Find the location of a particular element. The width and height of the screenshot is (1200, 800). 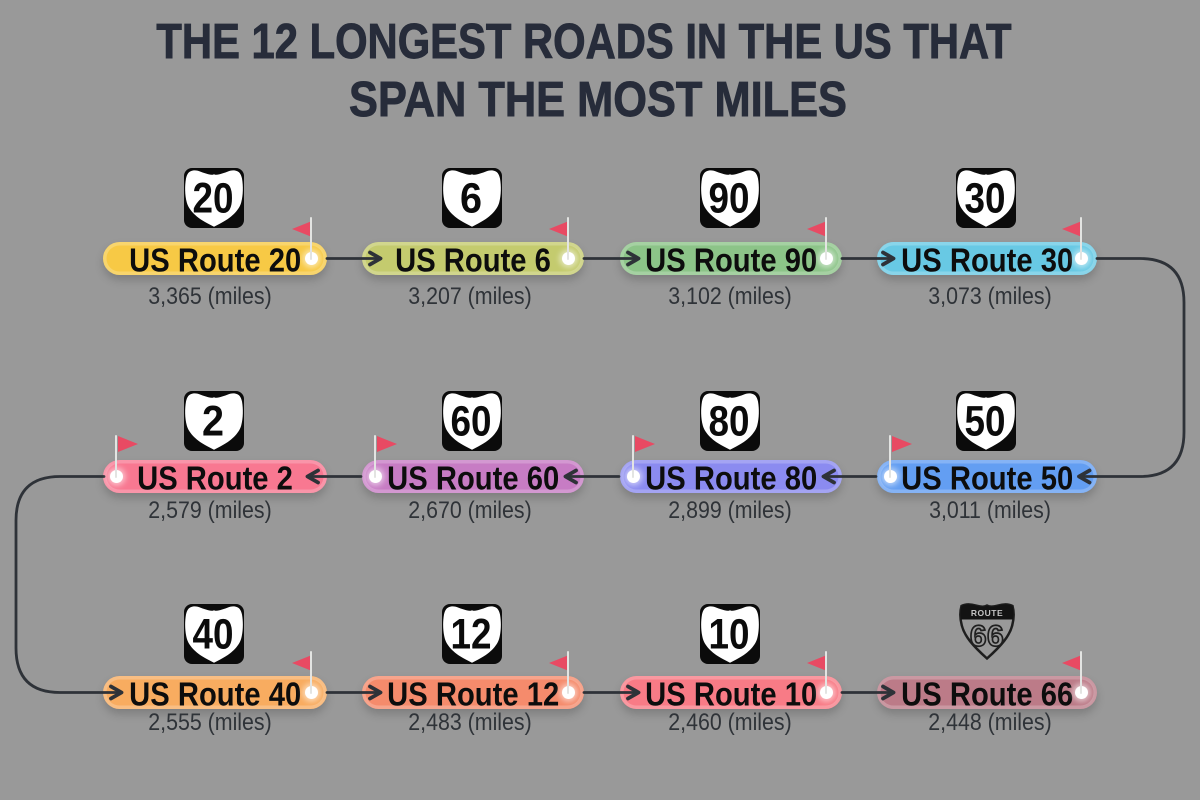

svg-text: 80 is located at coordinates (729, 422).